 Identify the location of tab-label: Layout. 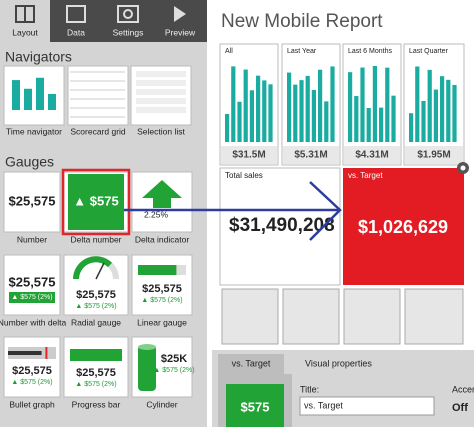
(25, 32).